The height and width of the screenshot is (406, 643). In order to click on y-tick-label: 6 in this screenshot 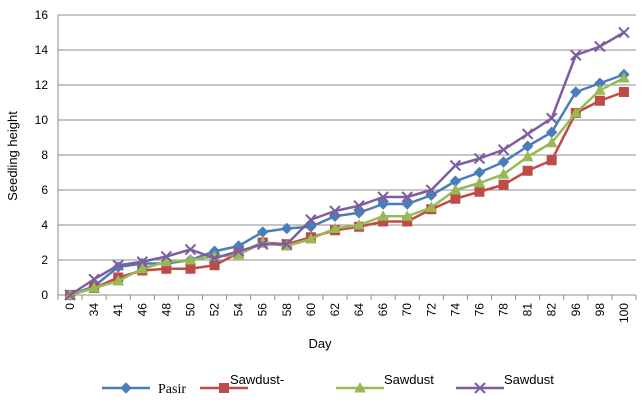, I will do `click(44, 190)`.